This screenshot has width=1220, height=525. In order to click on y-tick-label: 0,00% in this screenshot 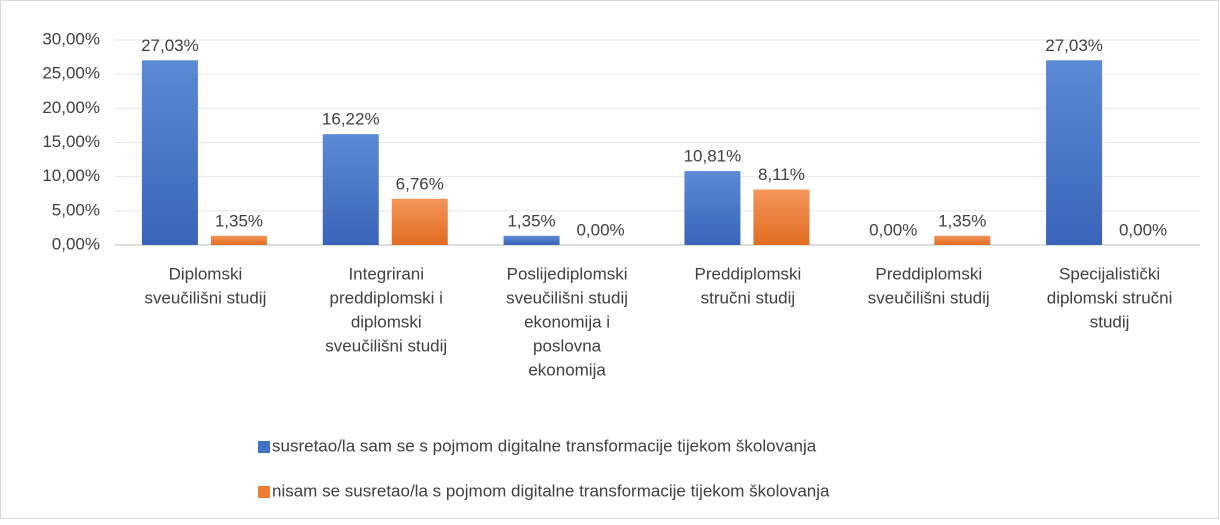, I will do `click(76, 243)`.